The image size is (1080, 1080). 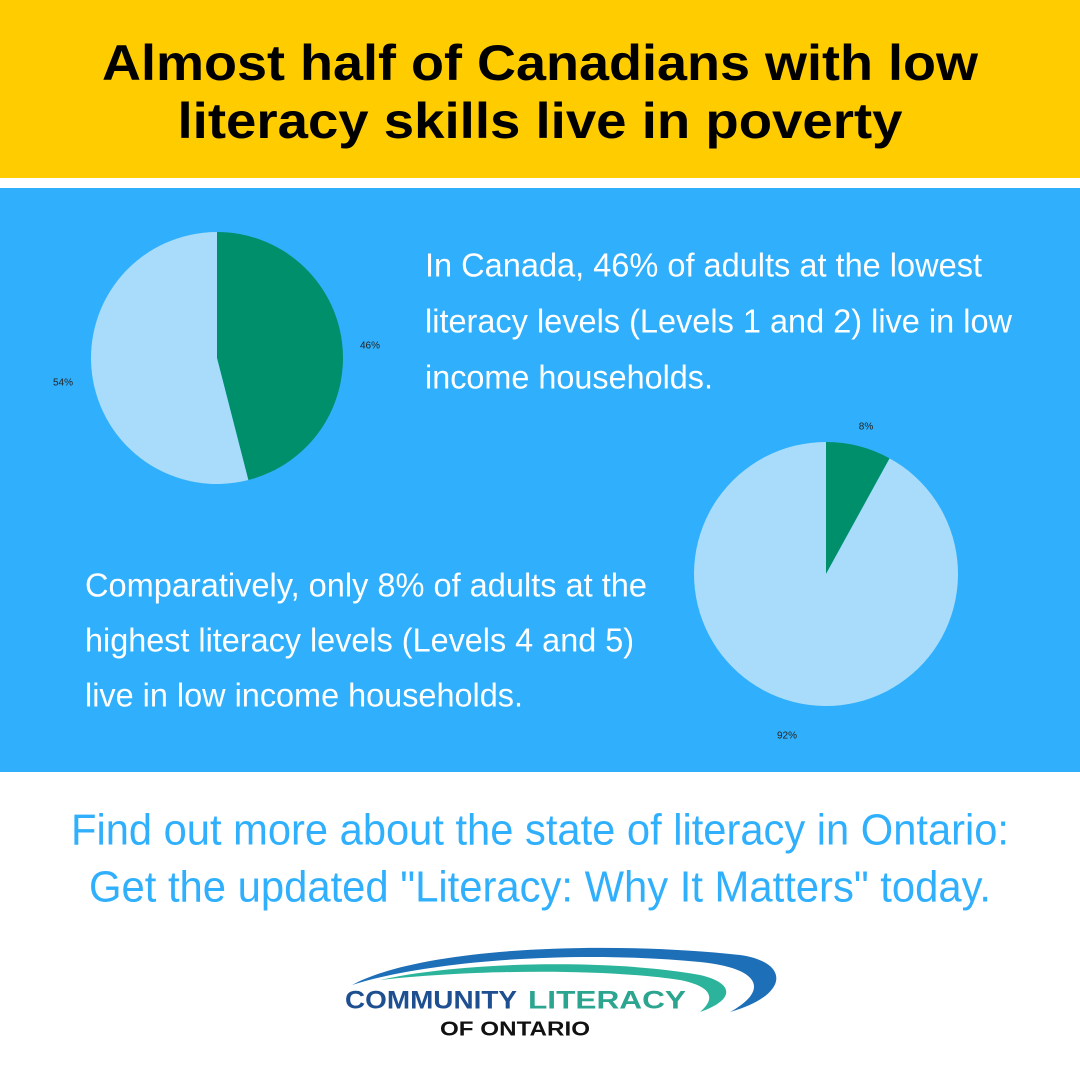 What do you see at coordinates (540, 63) in the screenshot?
I see `title-line: Almost half of Canadians with low` at bounding box center [540, 63].